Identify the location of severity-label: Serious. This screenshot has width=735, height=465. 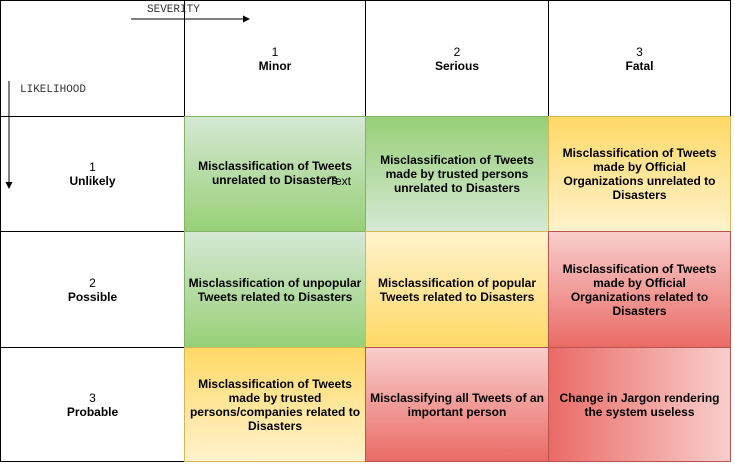
(456, 65).